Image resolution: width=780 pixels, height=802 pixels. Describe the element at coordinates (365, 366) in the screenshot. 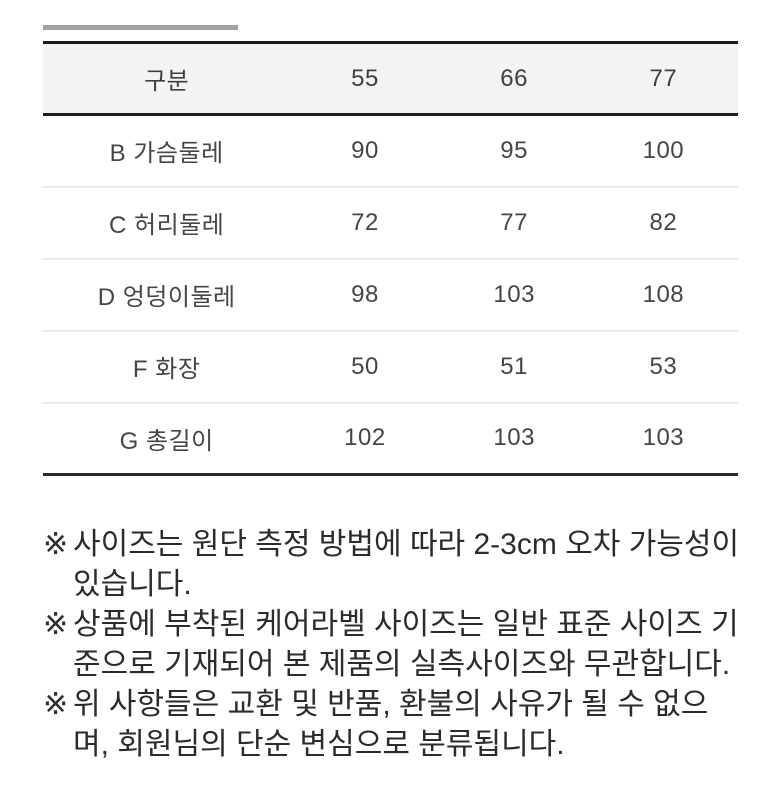

I see `size-value: 50` at that location.